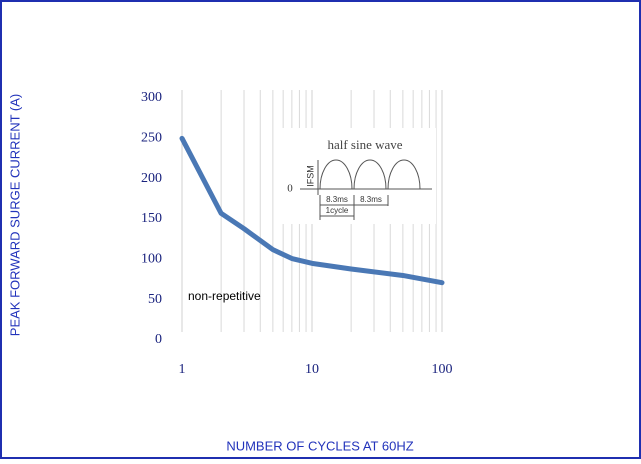 The image size is (641, 464). Describe the element at coordinates (312, 369) in the screenshot. I see `x-tick-label: 10` at that location.